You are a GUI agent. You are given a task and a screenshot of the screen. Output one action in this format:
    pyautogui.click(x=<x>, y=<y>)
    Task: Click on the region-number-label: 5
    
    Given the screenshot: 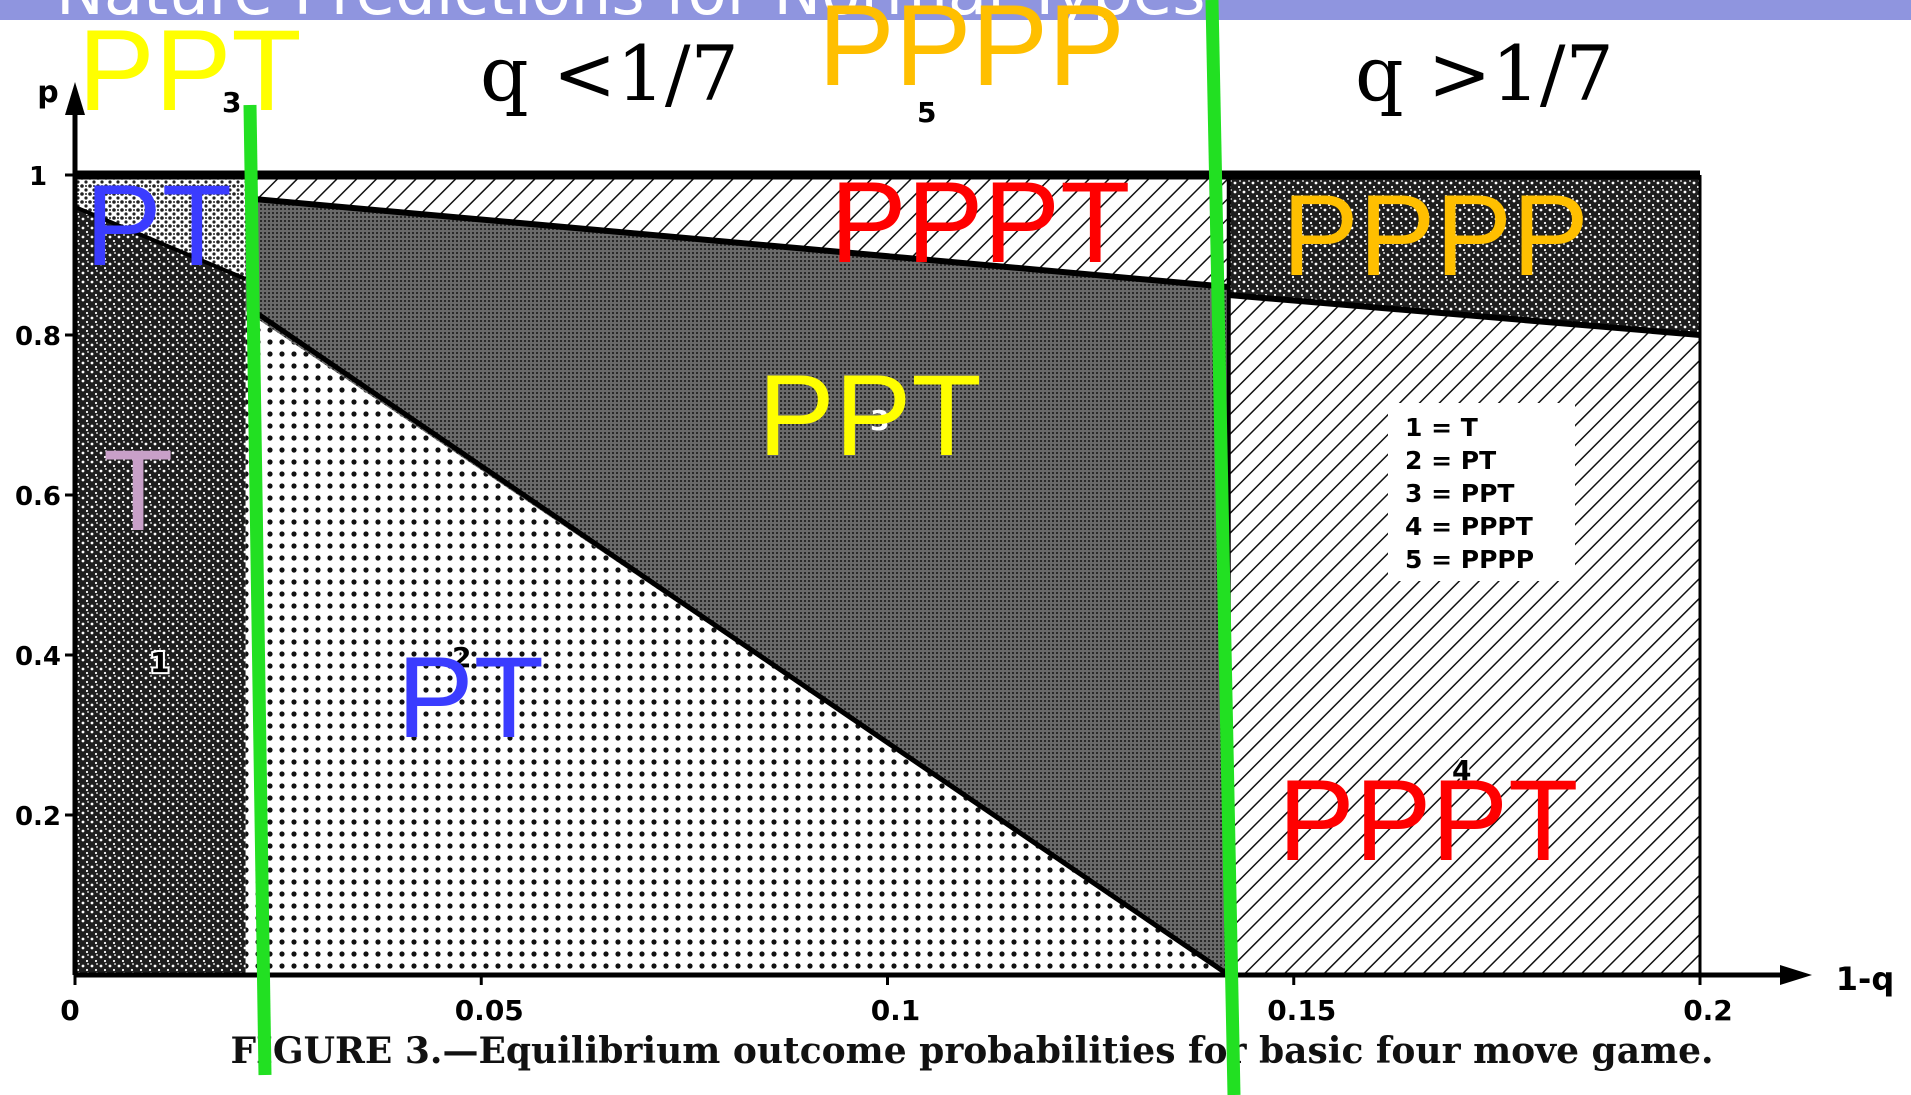 What is the action you would take?
    pyautogui.click(x=926, y=112)
    